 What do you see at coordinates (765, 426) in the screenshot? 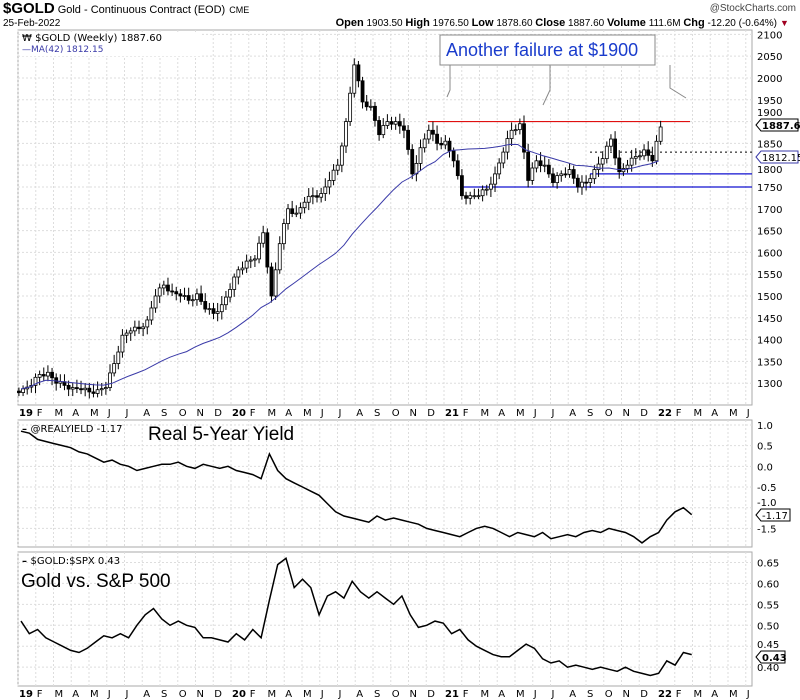
I see `y-tick-label: 1.0` at bounding box center [765, 426].